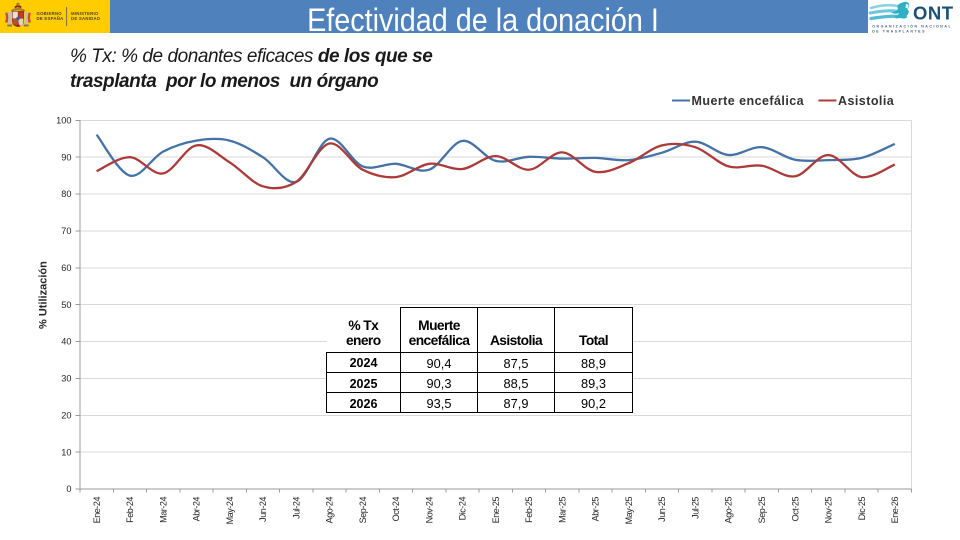  Describe the element at coordinates (866, 101) in the screenshot. I see `svg-text: Asistolia` at that location.